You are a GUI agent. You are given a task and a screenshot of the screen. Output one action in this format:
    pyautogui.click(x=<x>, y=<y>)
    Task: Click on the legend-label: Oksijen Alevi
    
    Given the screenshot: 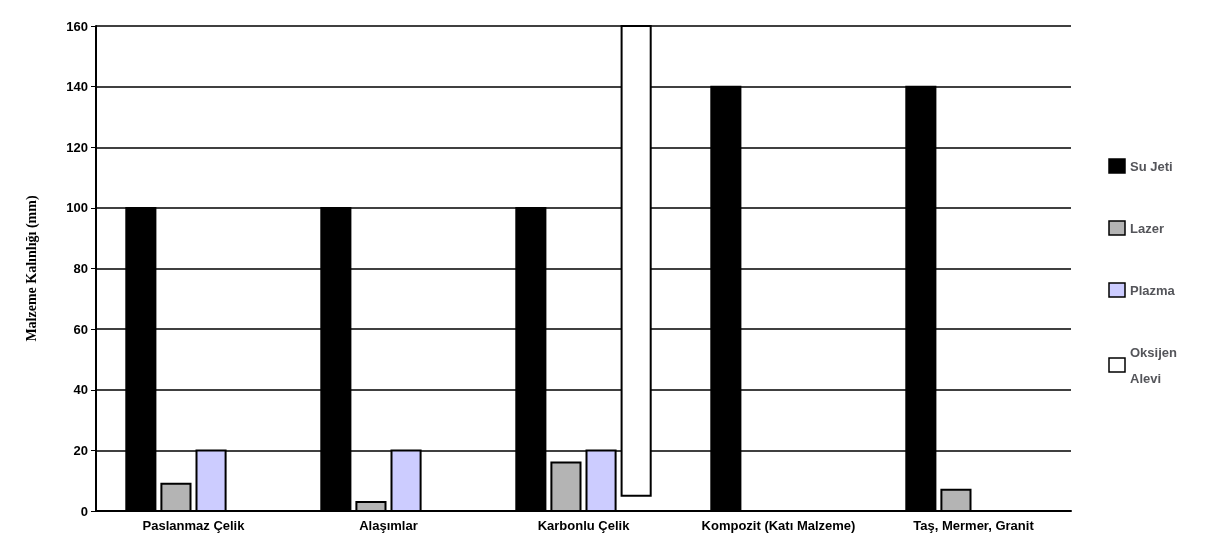 What is the action you would take?
    pyautogui.click(x=1155, y=365)
    